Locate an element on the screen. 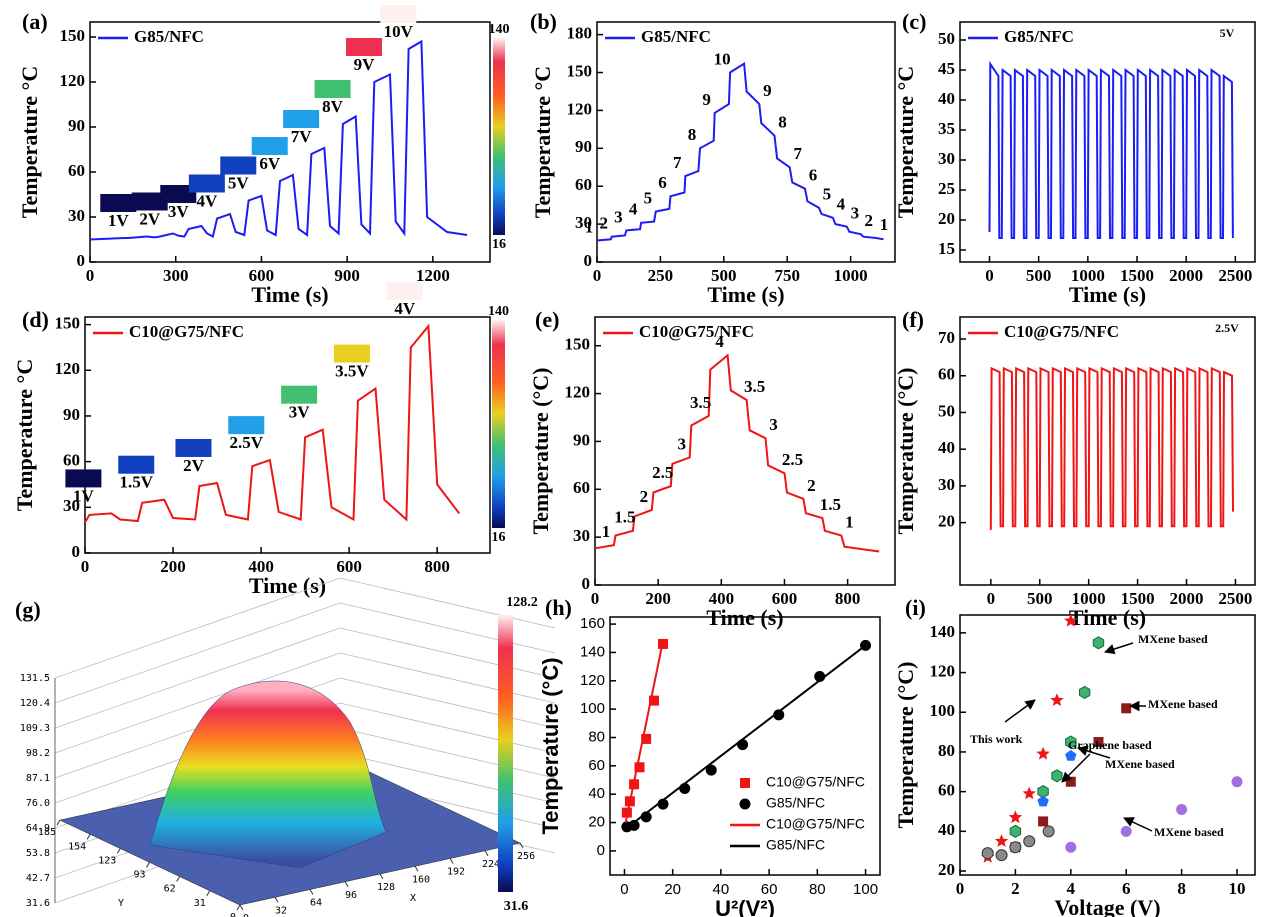 The width and height of the screenshot is (1268, 917). z-tick-label: 31.6 is located at coordinates (38, 903).